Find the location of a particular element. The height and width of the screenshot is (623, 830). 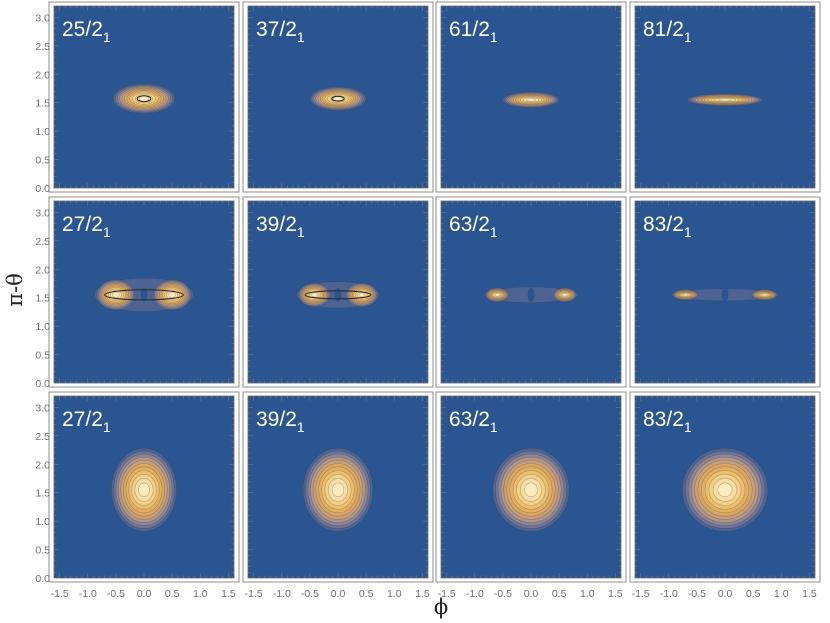

contour-panel: 25/21 is located at coordinates (144, 97).